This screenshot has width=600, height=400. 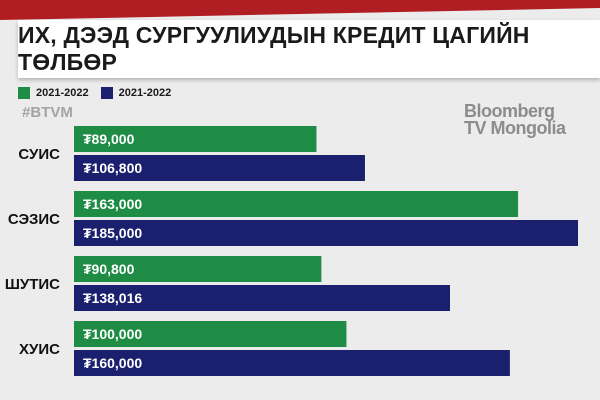 What do you see at coordinates (112, 168) in the screenshot?
I see `data-label: ₮106,800` at bounding box center [112, 168].